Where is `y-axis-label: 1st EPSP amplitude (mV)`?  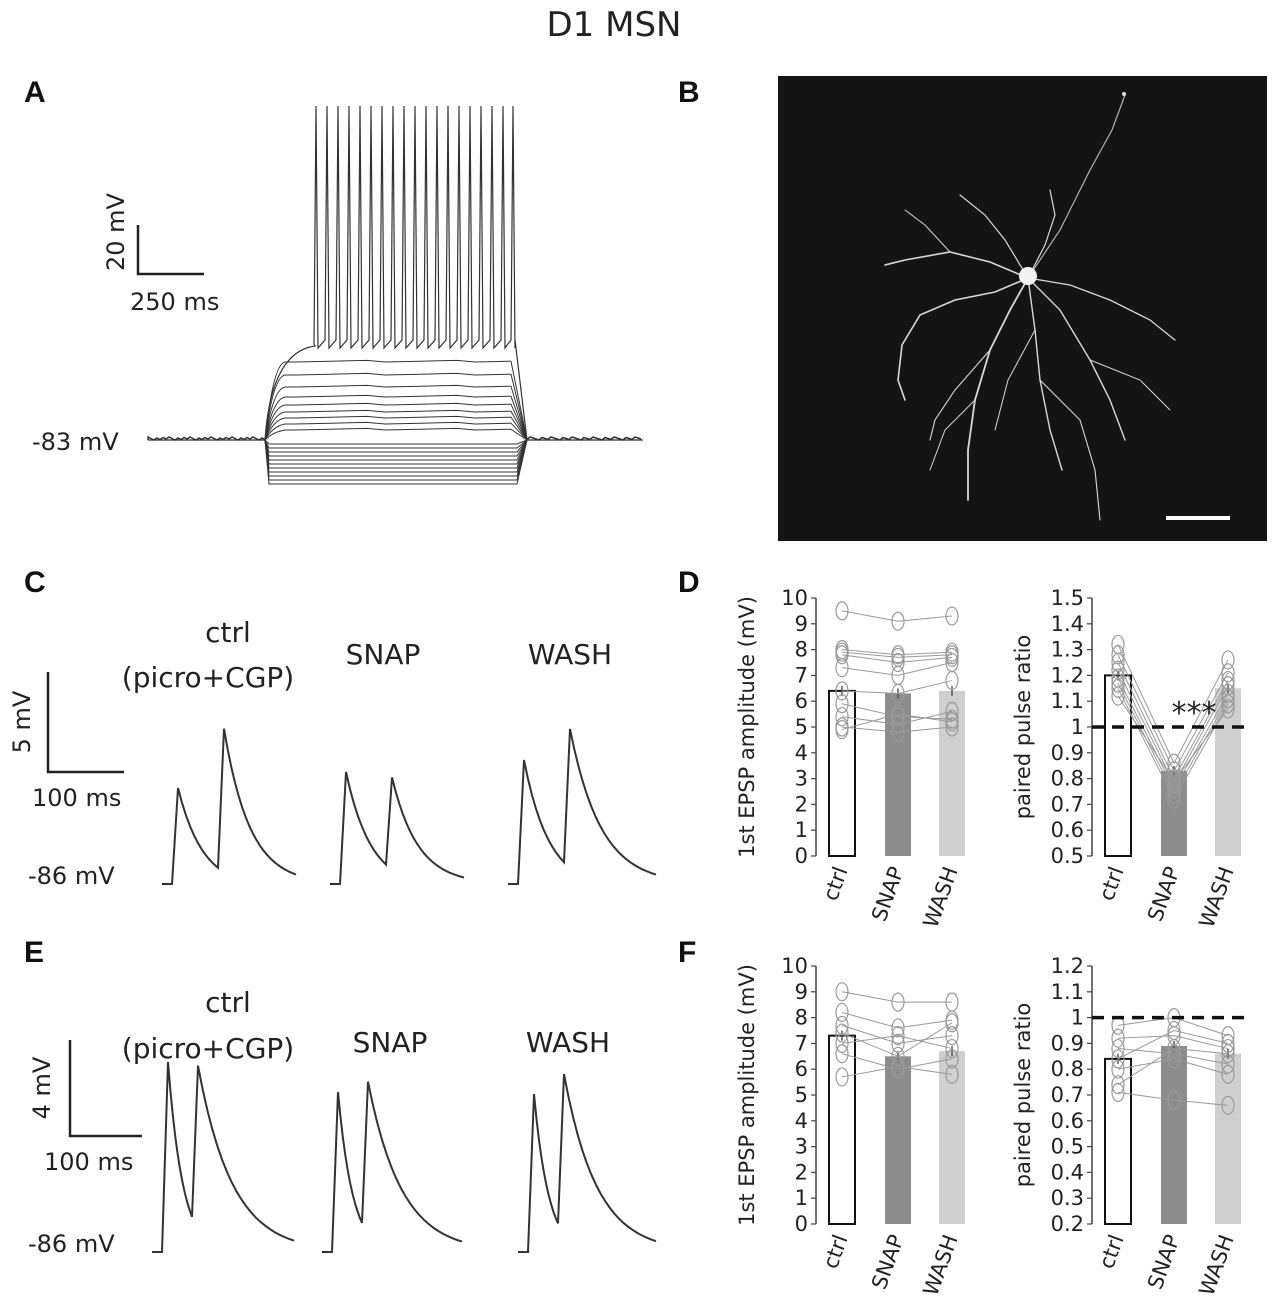 y-axis-label: 1st EPSP amplitude (mV) is located at coordinates (747, 1095).